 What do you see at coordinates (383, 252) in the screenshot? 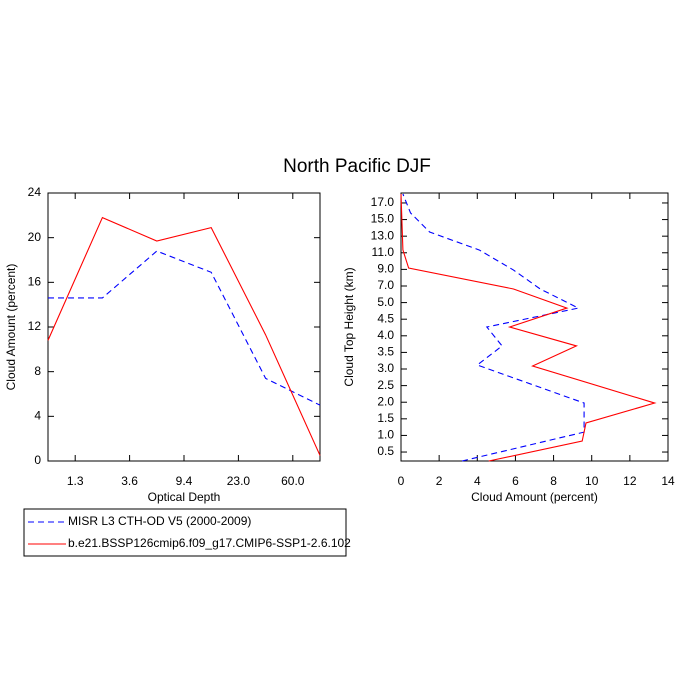
I see `y-tick-label: 11.0` at bounding box center [383, 252].